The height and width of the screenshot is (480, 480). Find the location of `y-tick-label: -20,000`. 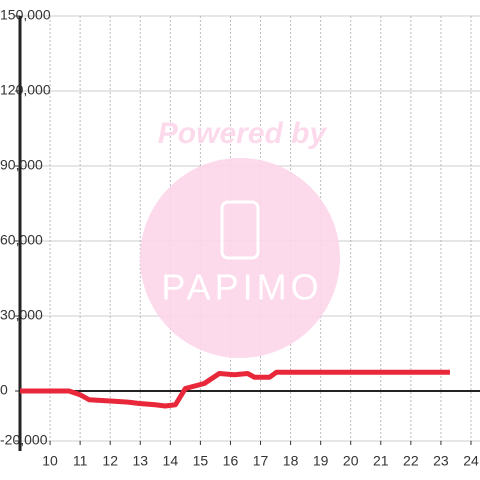

y-tick-label: -20,000 is located at coordinates (24, 440).